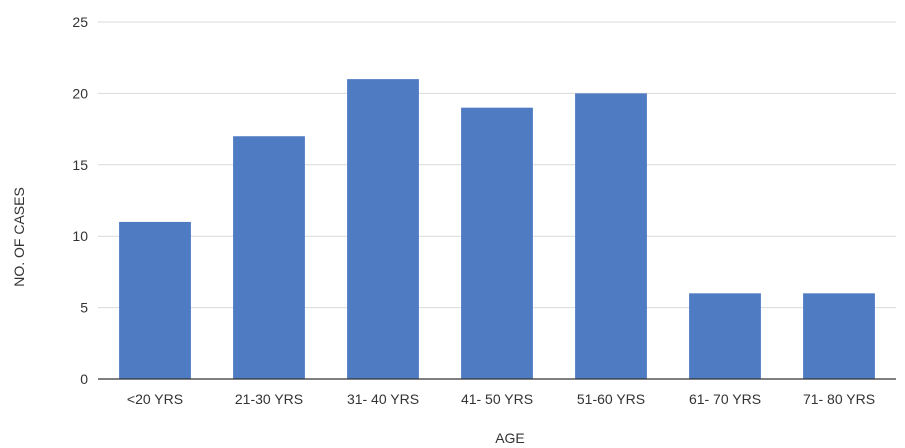 The height and width of the screenshot is (448, 905). I want to click on x-tick-label: 61- 70 YRS, so click(725, 399).